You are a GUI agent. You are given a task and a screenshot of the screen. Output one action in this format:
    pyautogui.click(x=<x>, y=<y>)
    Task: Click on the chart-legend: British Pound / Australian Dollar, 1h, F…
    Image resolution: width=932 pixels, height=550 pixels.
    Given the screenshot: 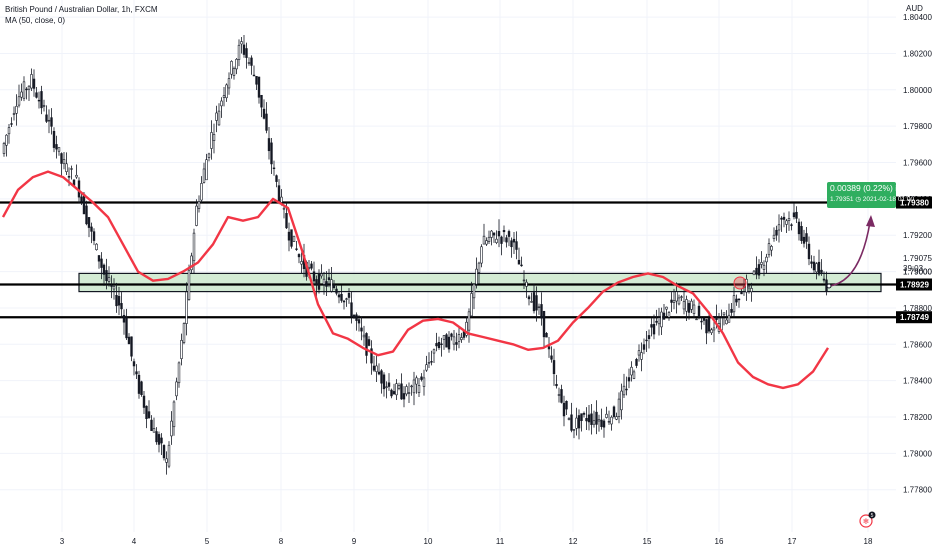 What is the action you would take?
    pyautogui.click(x=81, y=15)
    